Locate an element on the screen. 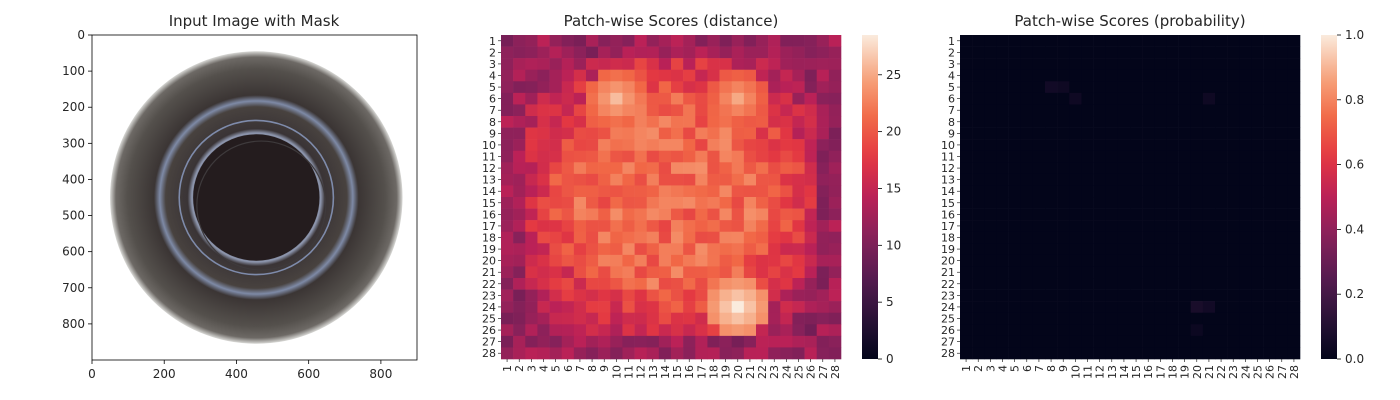  row-label: 10 is located at coordinates (948, 145).